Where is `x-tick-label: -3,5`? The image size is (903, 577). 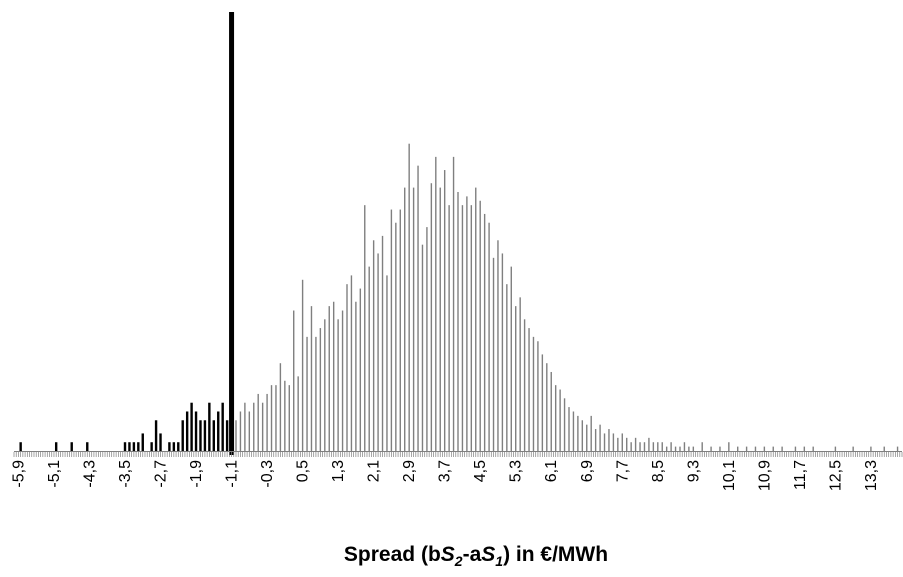 x-tick-label: -3,5 is located at coordinates (125, 474).